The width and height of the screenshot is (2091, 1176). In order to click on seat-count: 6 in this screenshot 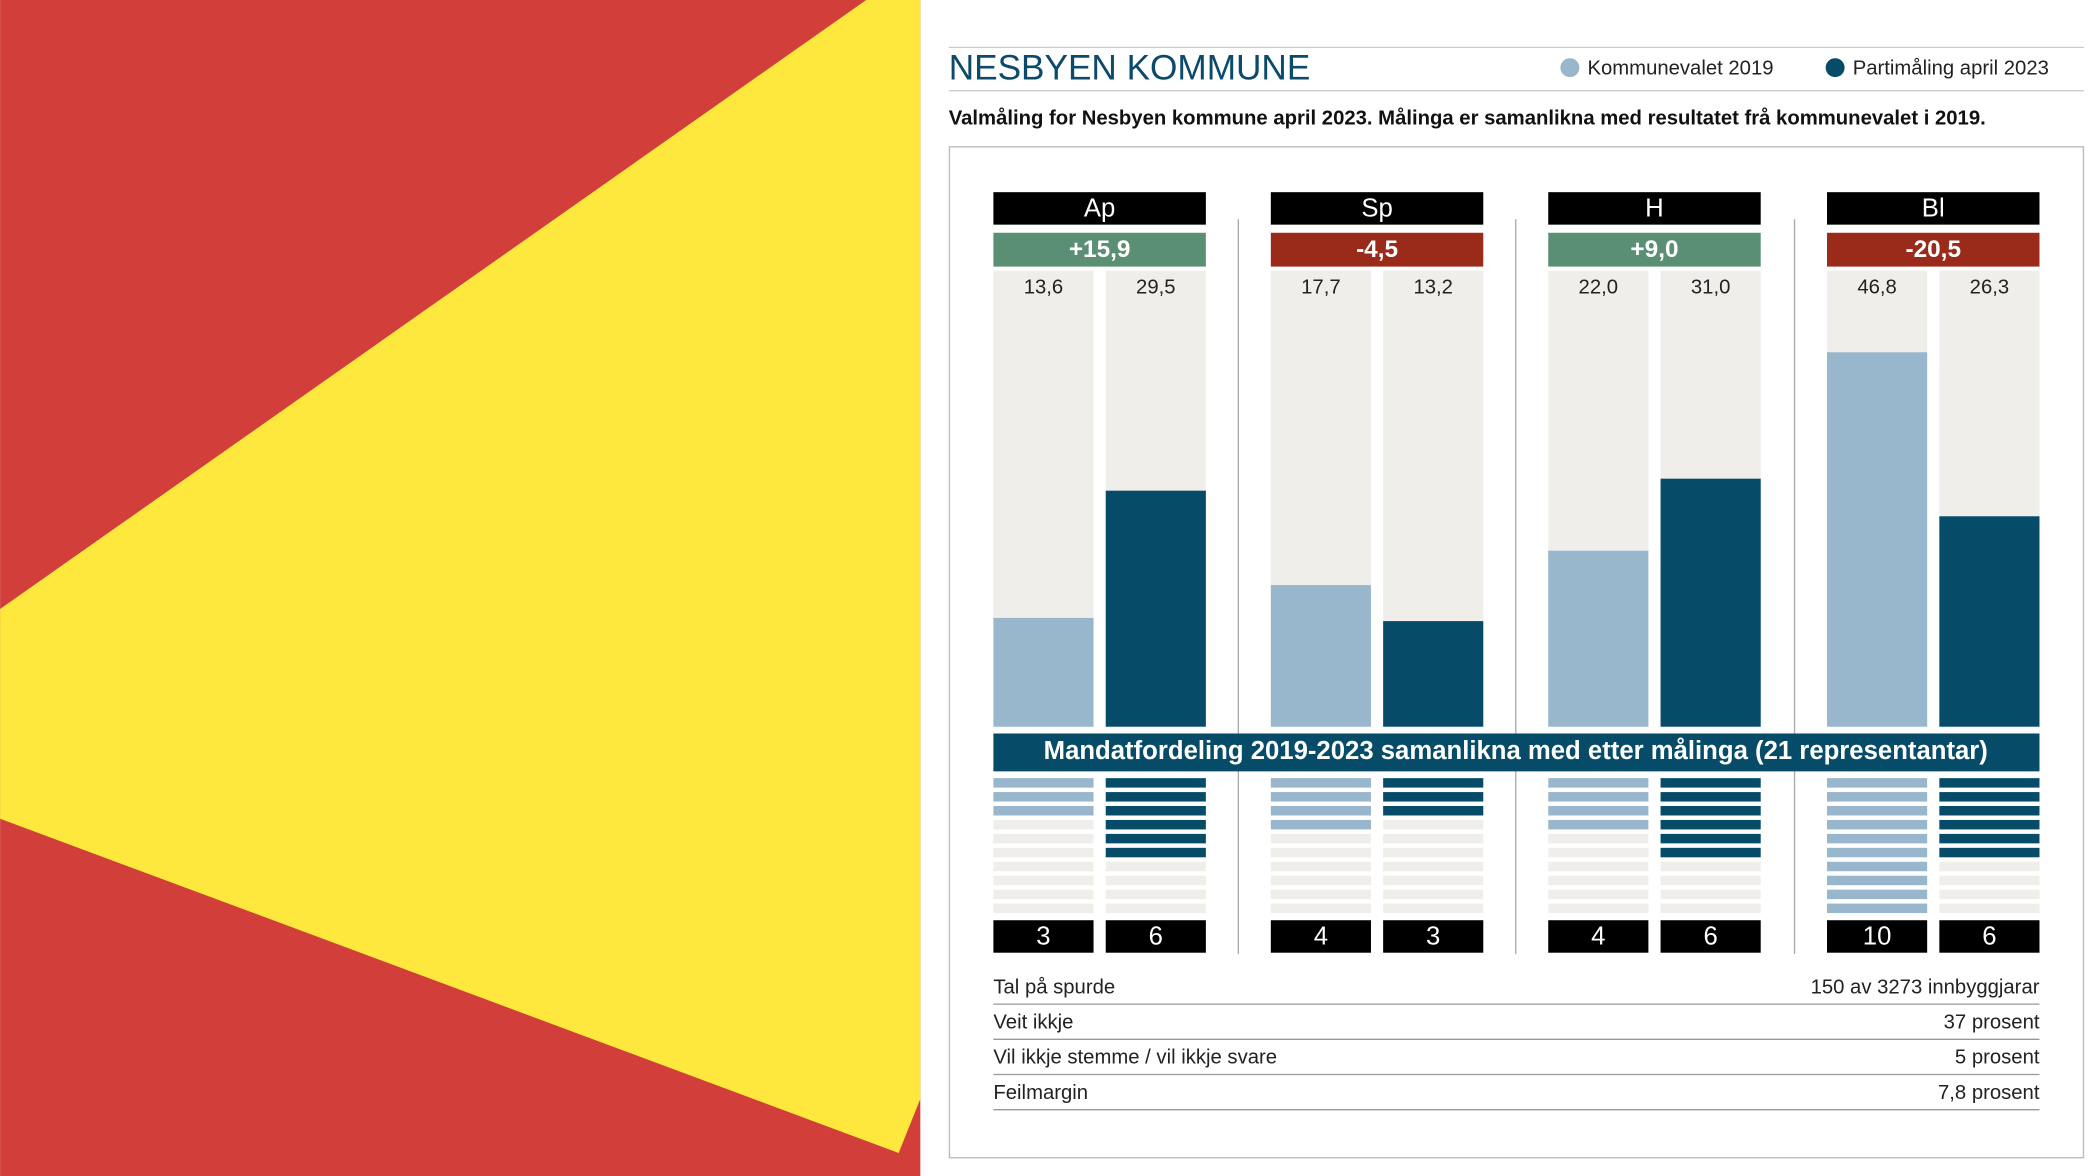, I will do `click(1710, 937)`.